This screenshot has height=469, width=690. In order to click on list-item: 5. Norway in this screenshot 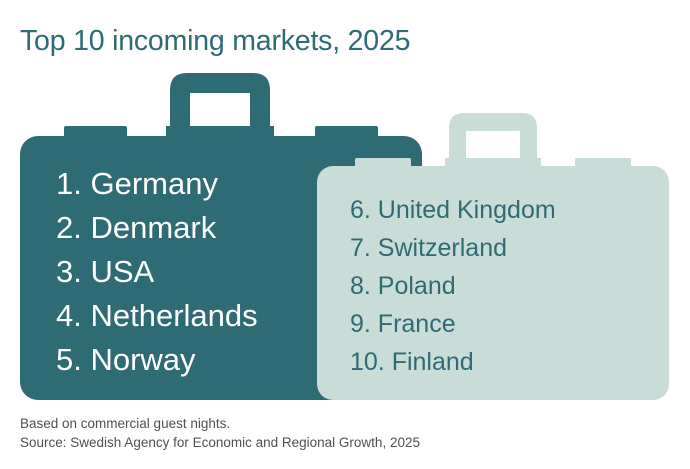, I will do `click(126, 359)`.